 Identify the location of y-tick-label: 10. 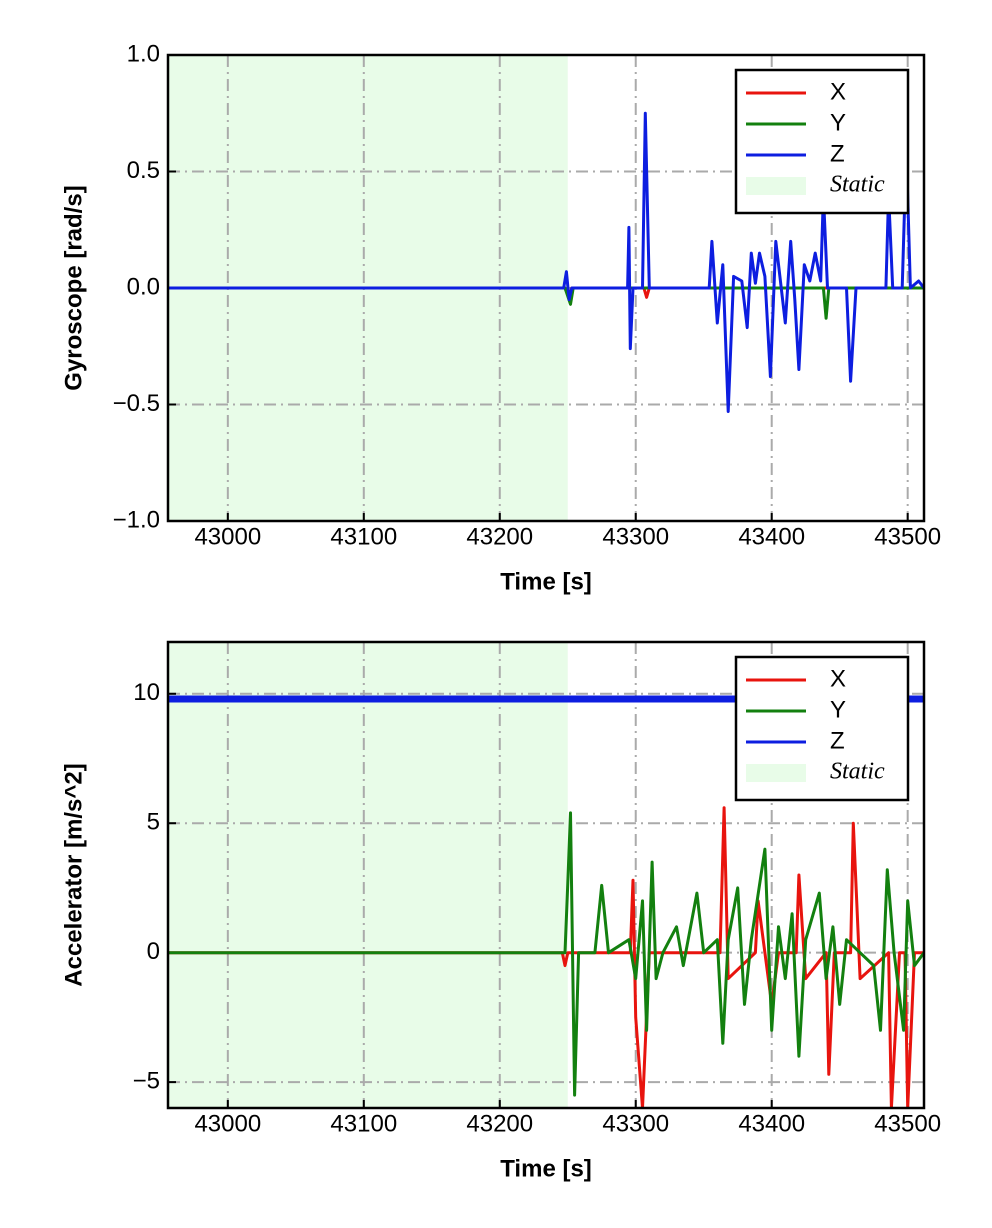
(146, 692).